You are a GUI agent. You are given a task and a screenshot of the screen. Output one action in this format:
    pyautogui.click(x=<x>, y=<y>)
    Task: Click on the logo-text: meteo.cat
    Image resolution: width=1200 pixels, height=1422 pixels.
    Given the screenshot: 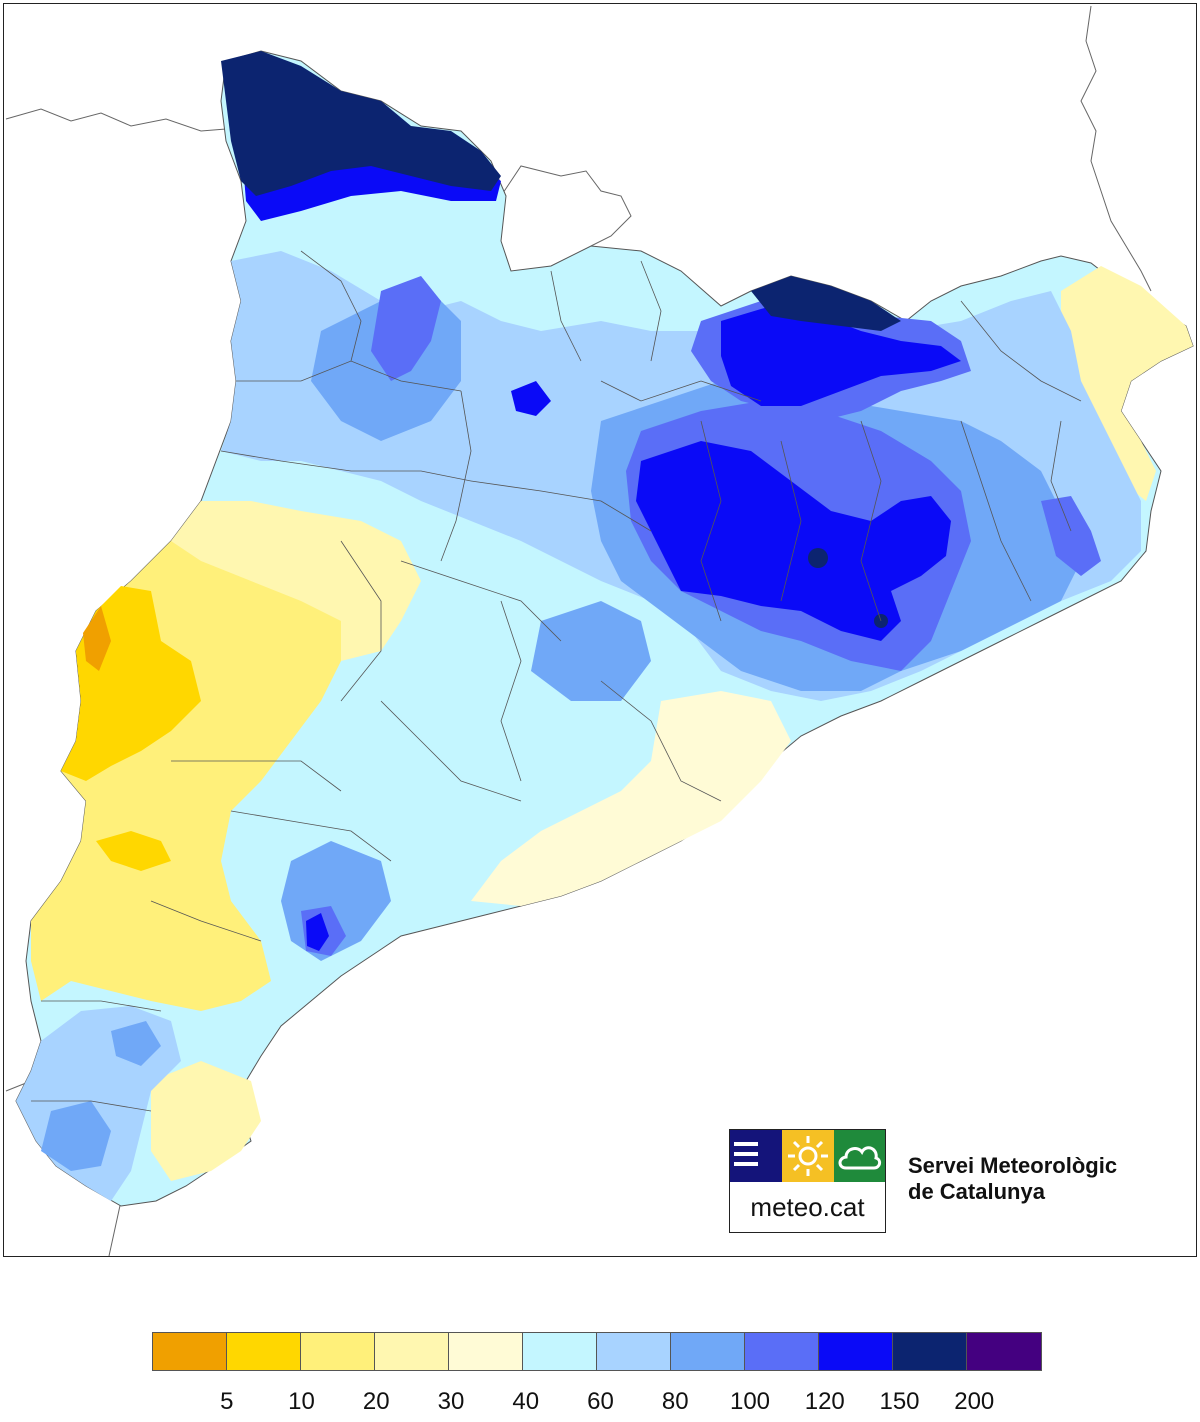 What is the action you would take?
    pyautogui.click(x=807, y=1207)
    